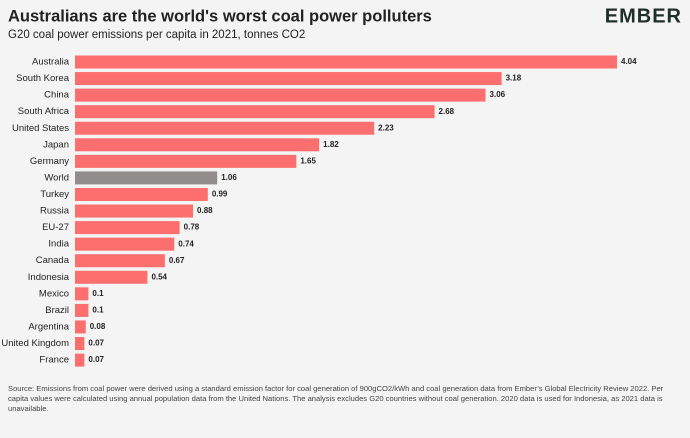  What do you see at coordinates (48, 326) in the screenshot?
I see `y-tick-label: Argentina` at bounding box center [48, 326].